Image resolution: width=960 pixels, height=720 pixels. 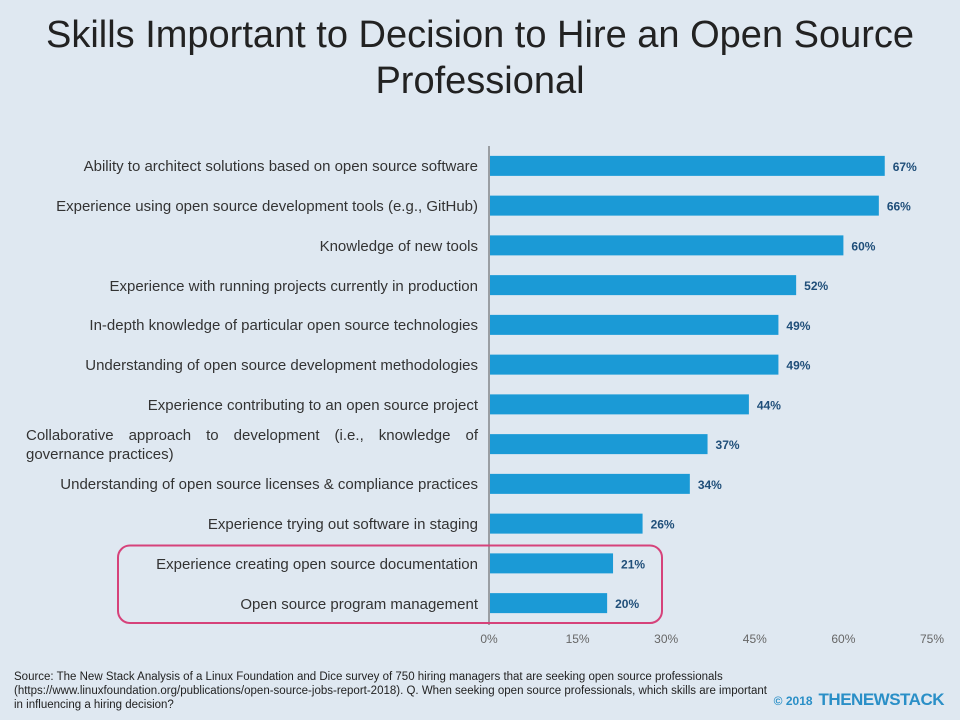 I want to click on x-tick-label: 0%, so click(x=489, y=639).